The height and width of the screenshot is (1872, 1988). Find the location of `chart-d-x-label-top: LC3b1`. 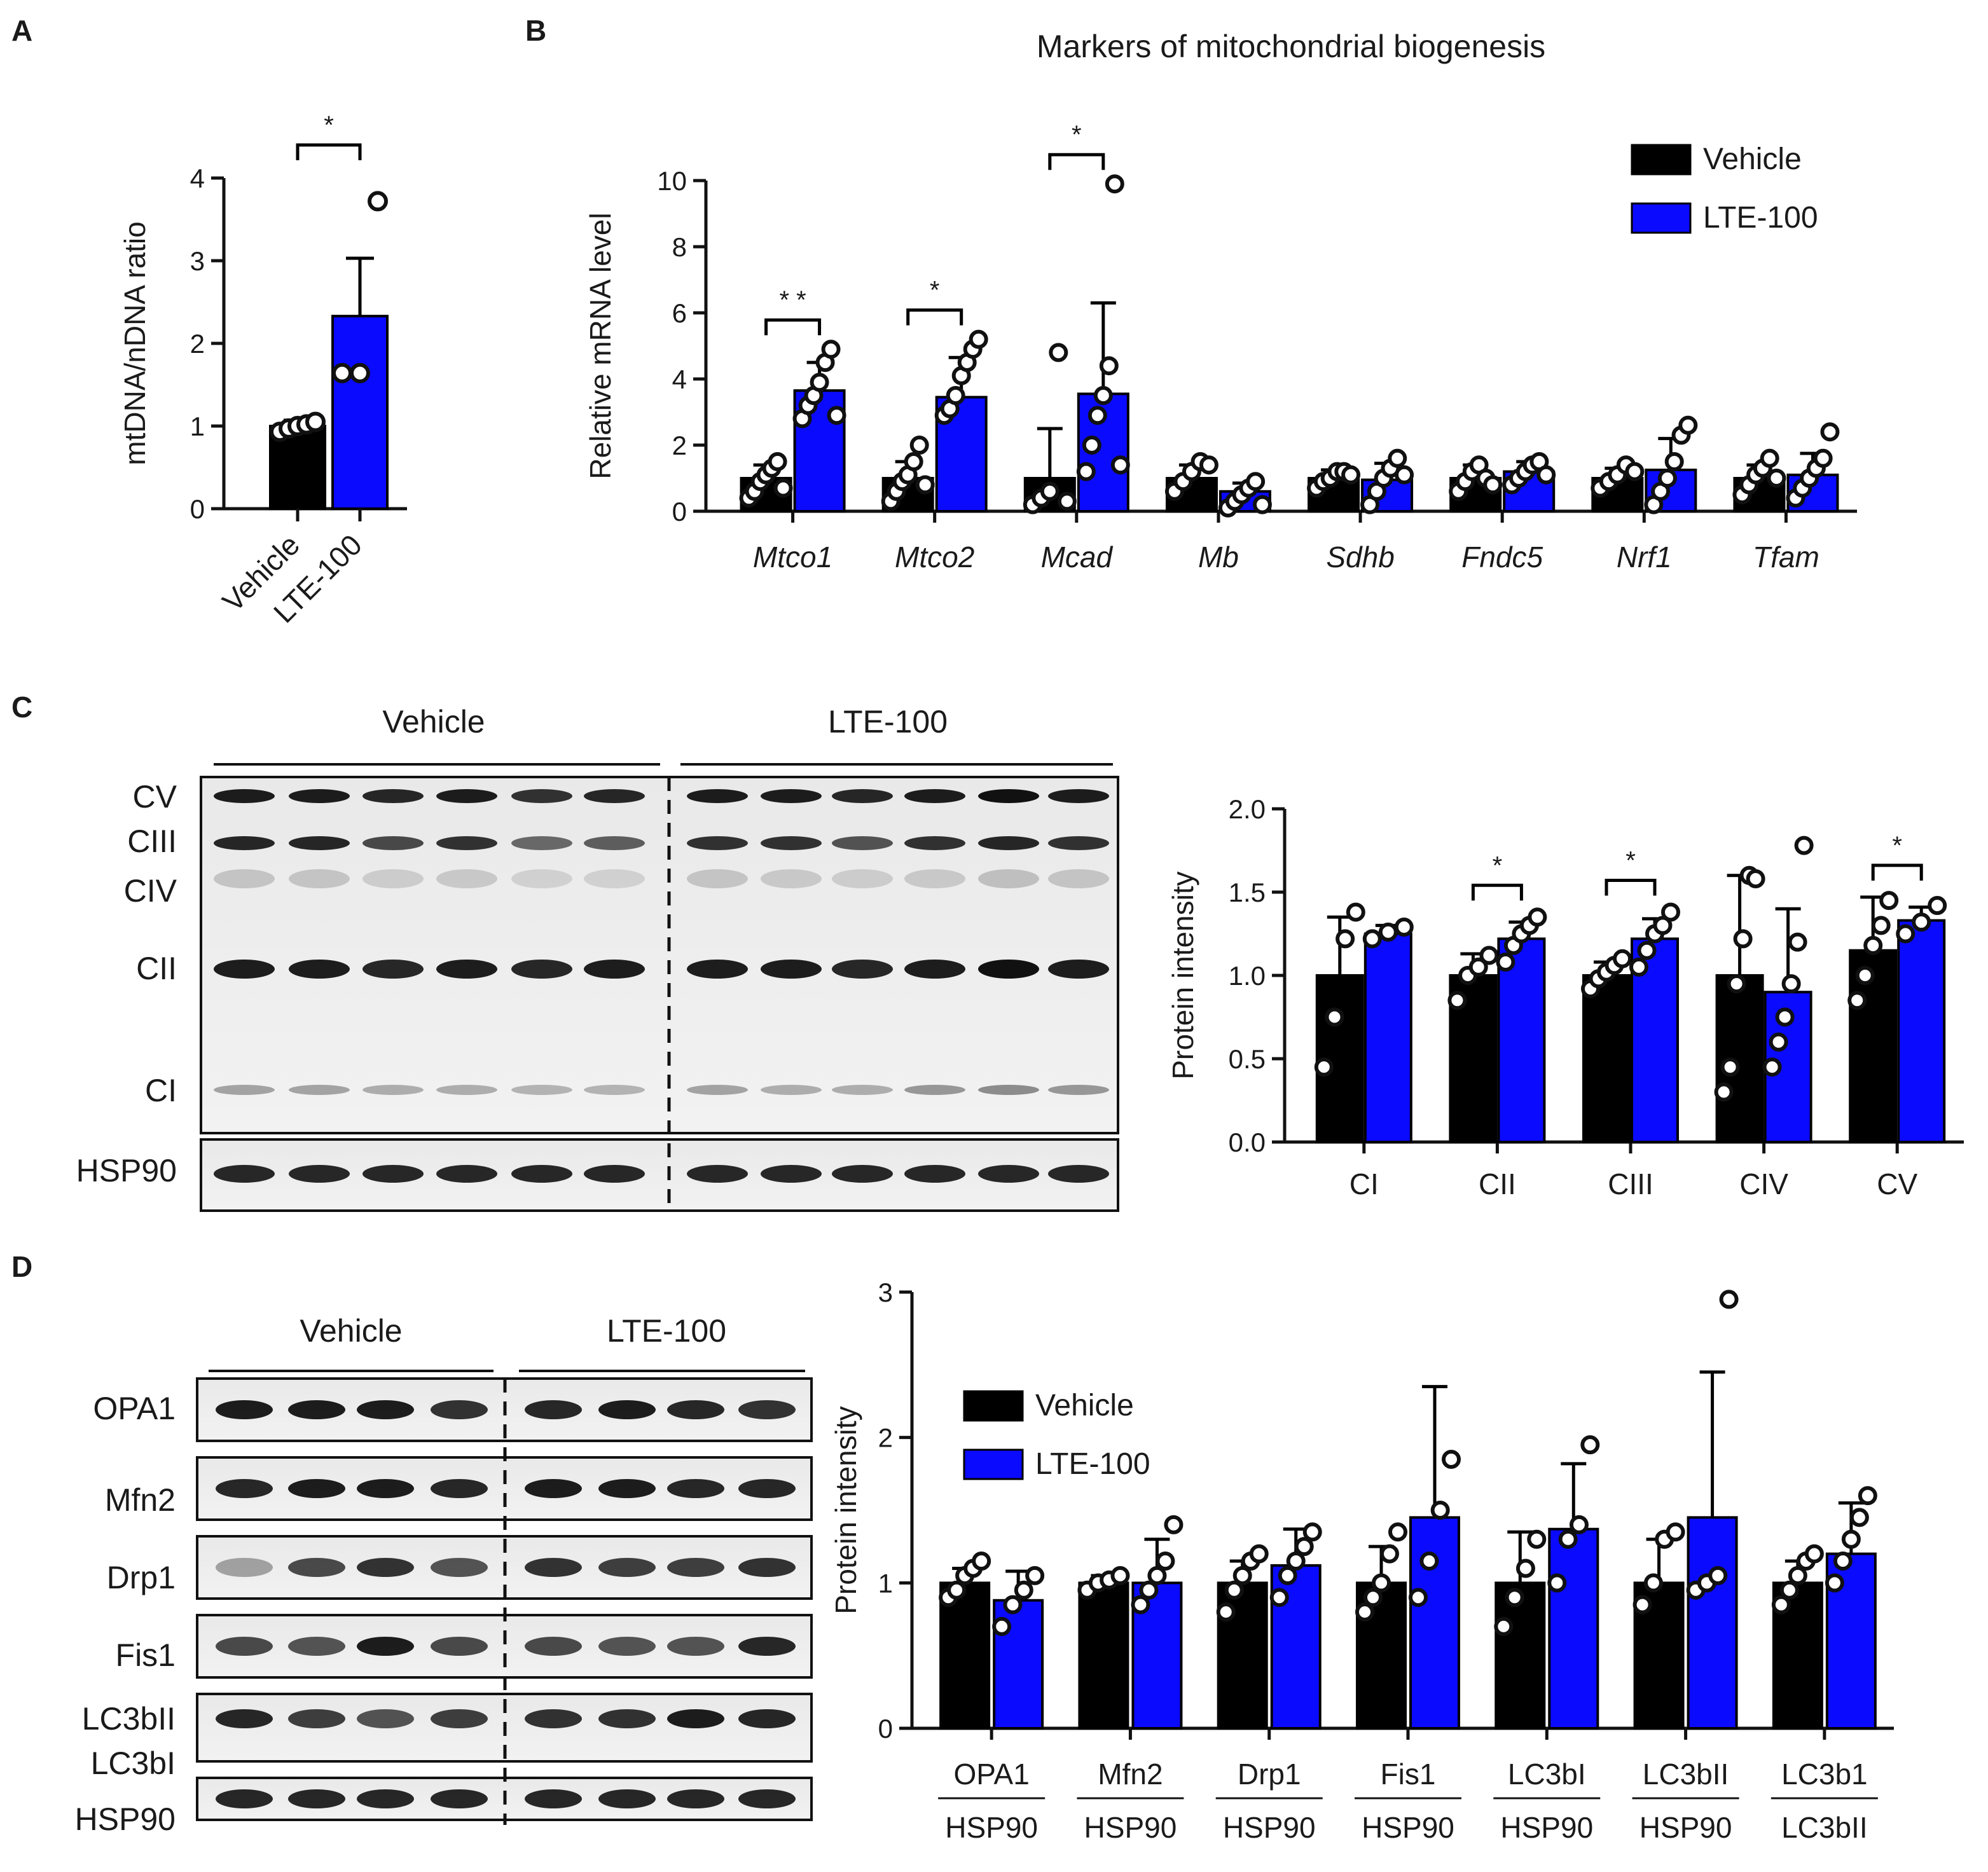

chart-d-x-label-top: LC3b1 is located at coordinates (1825, 1774).